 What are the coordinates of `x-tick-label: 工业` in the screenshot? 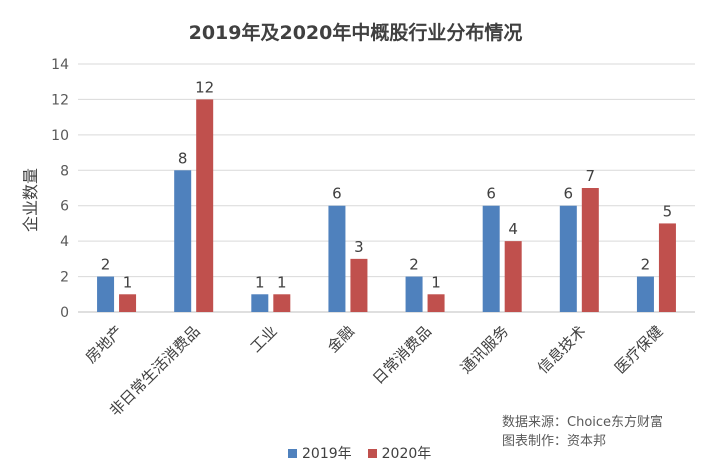 It's located at (264, 339).